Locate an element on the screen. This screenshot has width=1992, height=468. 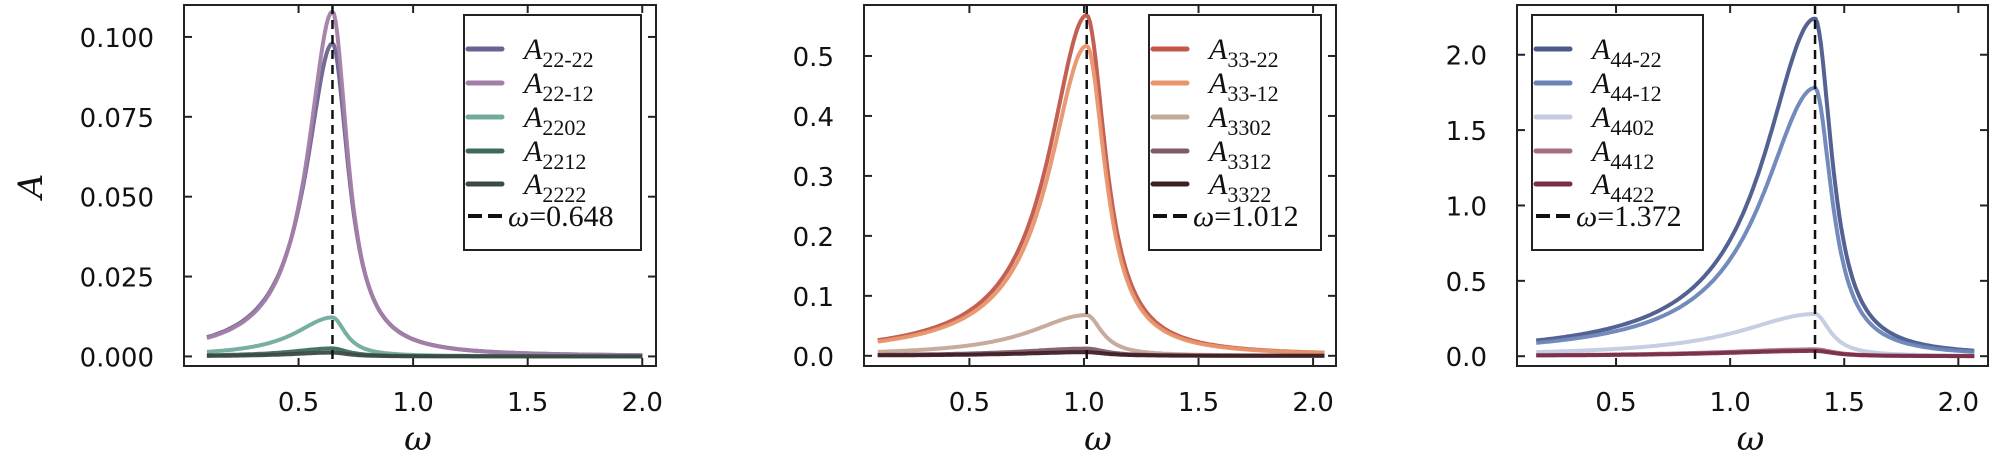
y-tick-label: 1.0 is located at coordinates (1466, 207).